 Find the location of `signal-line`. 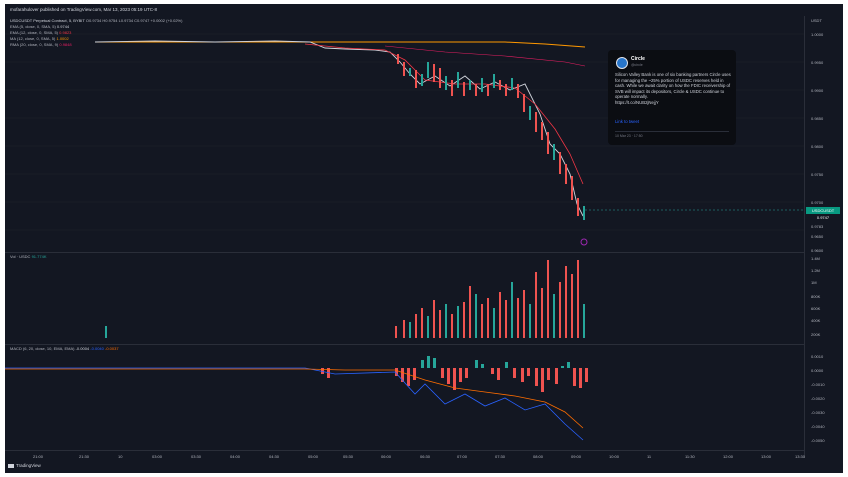

signal-line is located at coordinates (294, 398).